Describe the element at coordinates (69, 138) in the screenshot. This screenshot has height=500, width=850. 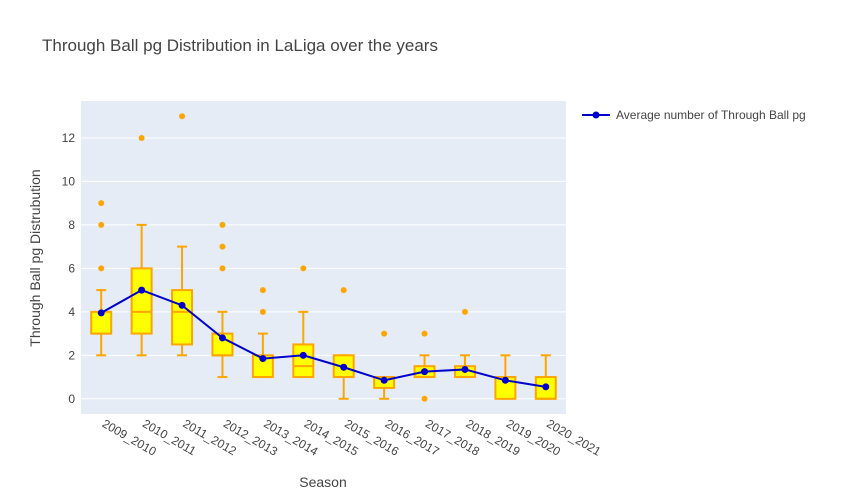
I see `y-tick-label: 12` at that location.